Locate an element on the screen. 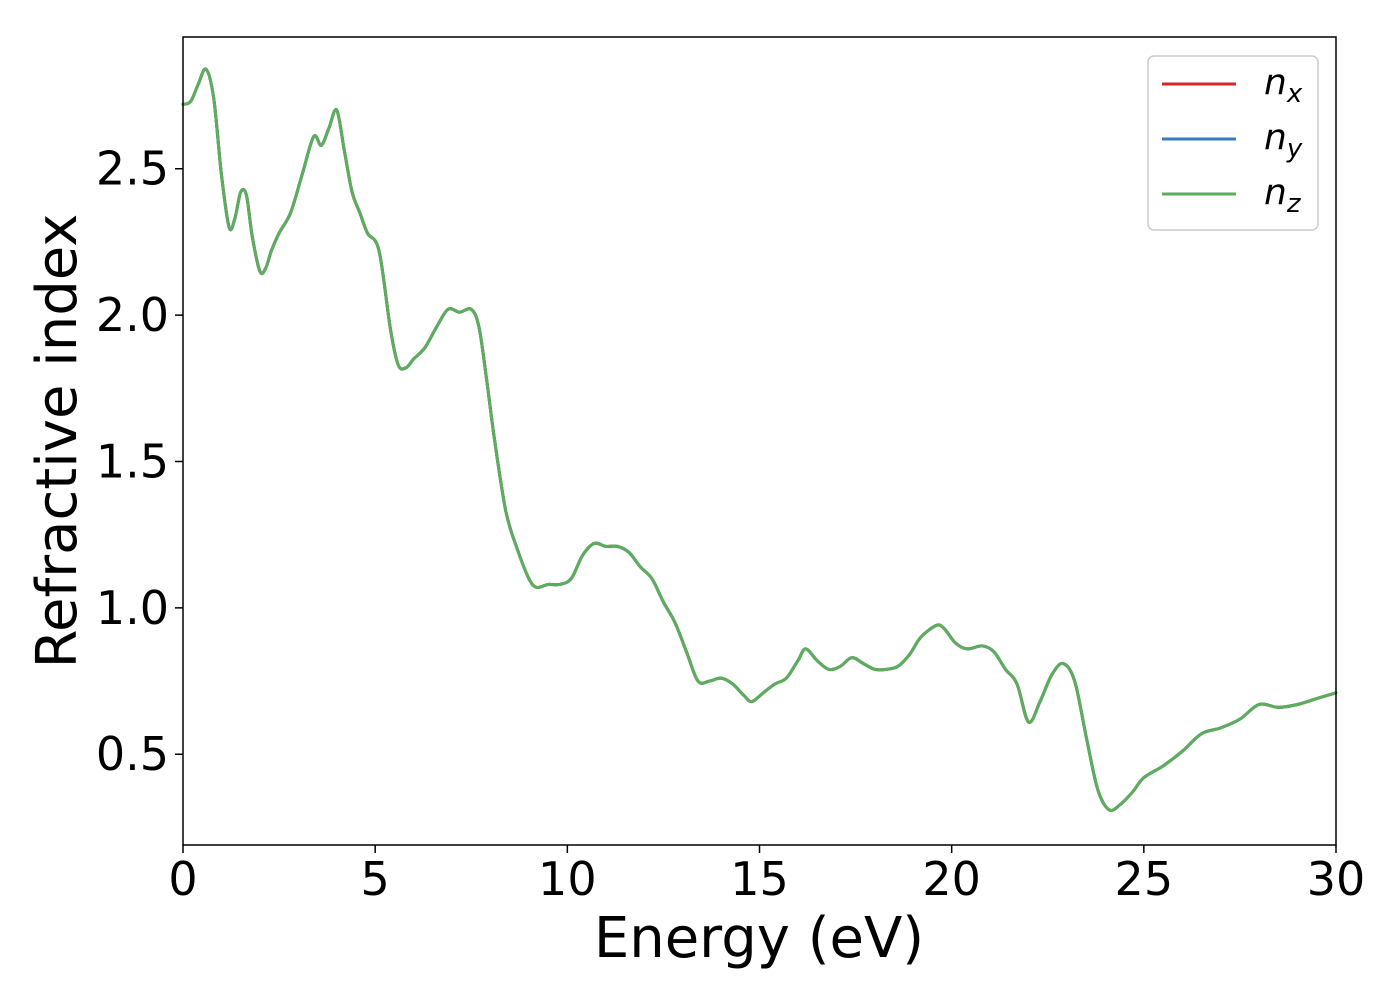 The image size is (1400, 1000). legend: nx ny nz is located at coordinates (1233, 143).